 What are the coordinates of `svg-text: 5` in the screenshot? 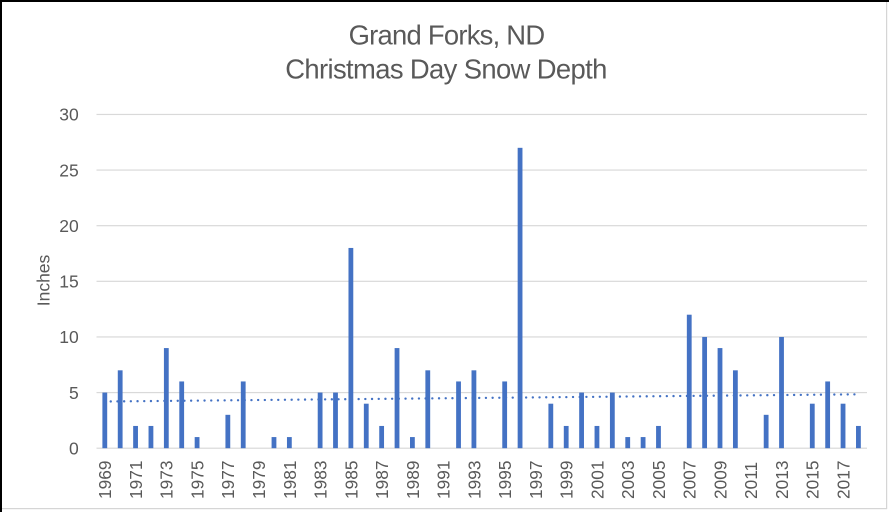 It's located at (74, 393).